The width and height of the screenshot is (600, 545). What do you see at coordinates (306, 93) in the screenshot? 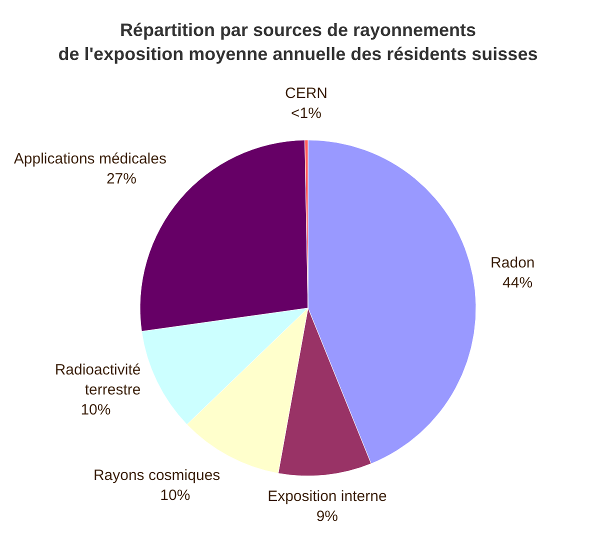
I see `slice-label: CERN` at bounding box center [306, 93].